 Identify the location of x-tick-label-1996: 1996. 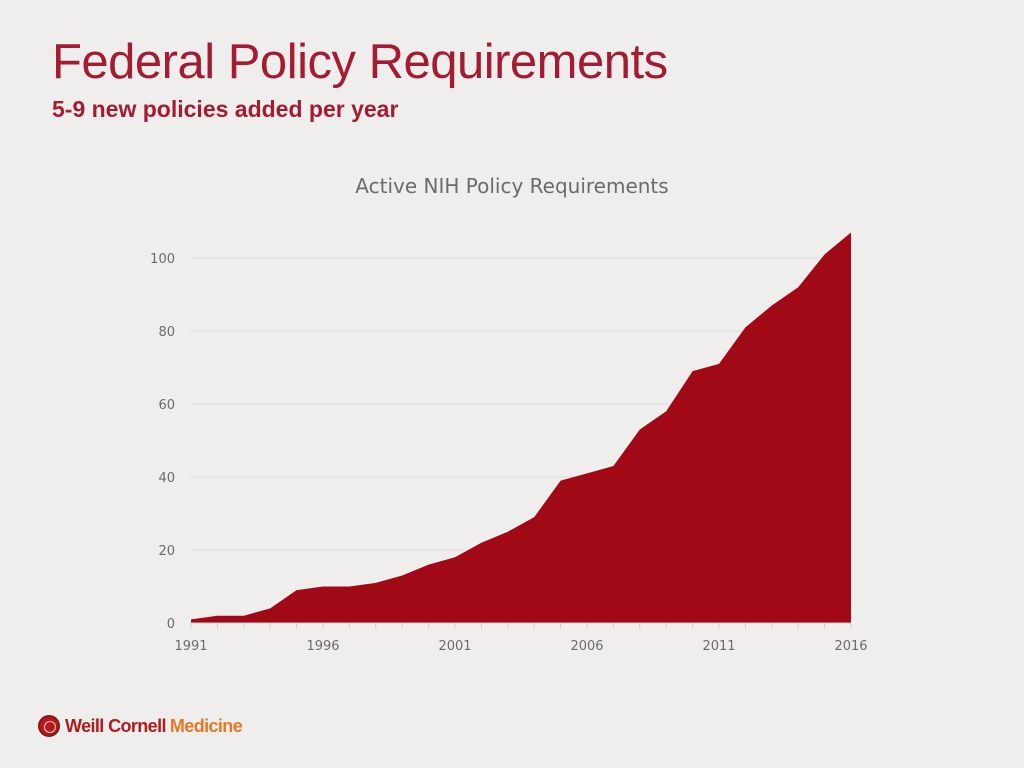
(322, 646).